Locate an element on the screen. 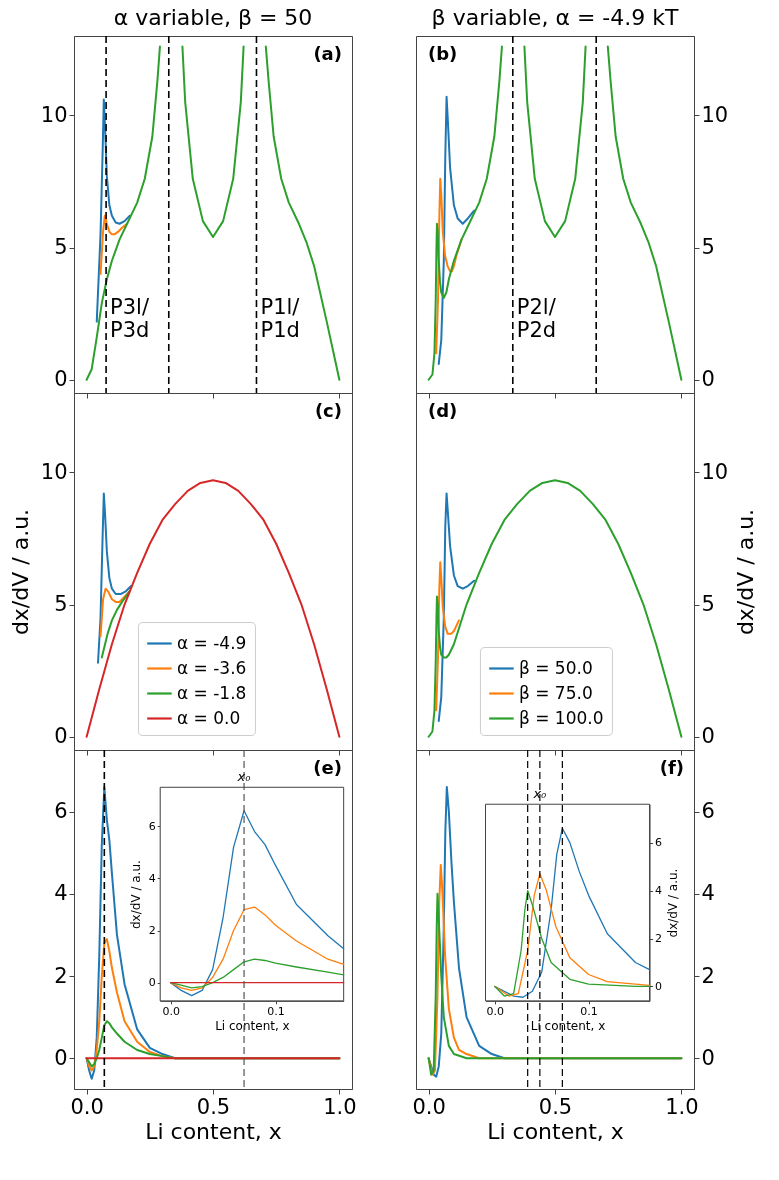  annotation: (d) is located at coordinates (443, 410).